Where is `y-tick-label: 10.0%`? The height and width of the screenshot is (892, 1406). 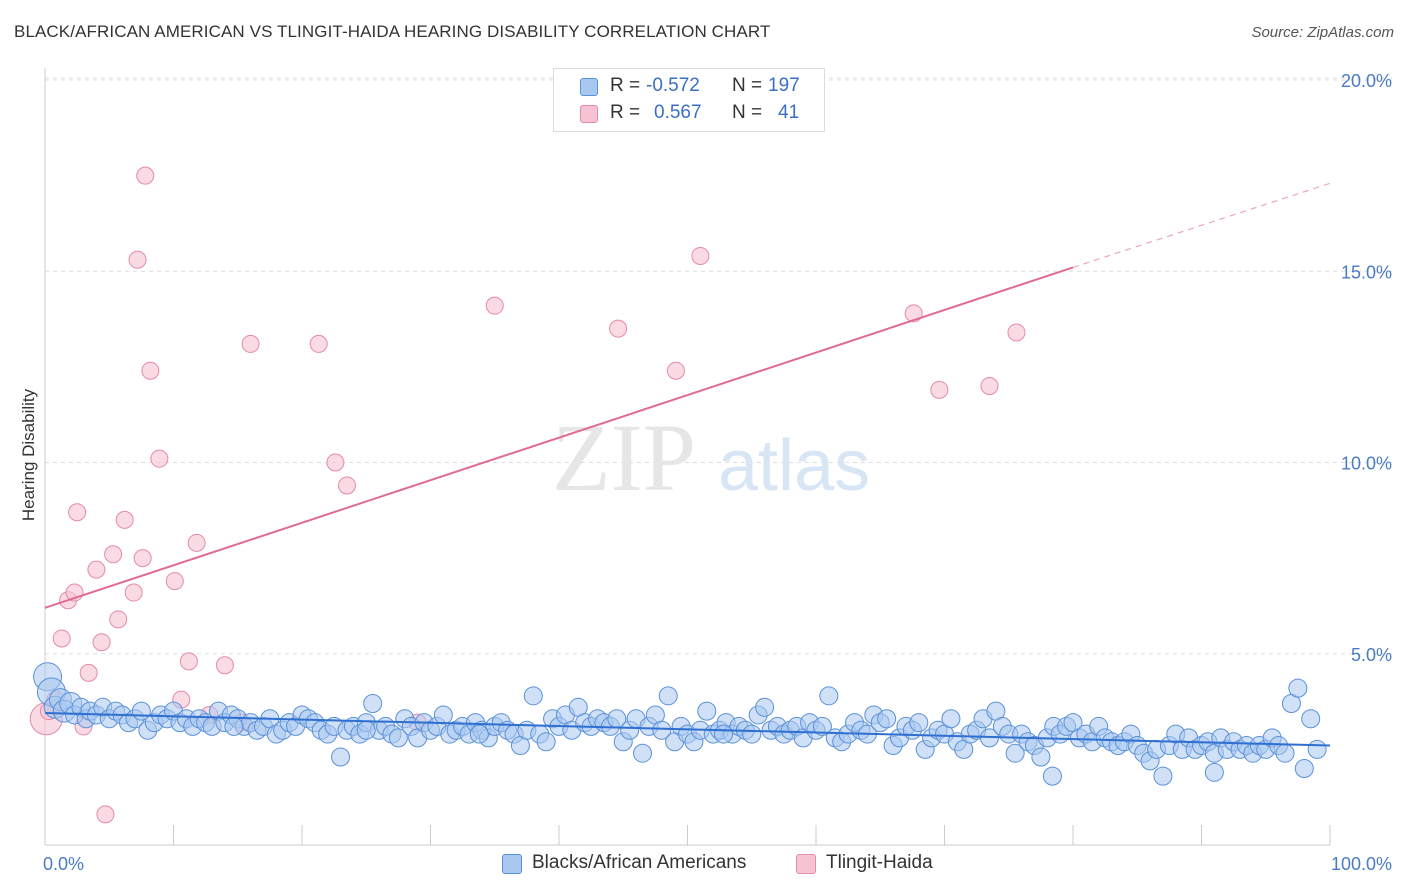 y-tick-label: 10.0% is located at coordinates (1366, 464).